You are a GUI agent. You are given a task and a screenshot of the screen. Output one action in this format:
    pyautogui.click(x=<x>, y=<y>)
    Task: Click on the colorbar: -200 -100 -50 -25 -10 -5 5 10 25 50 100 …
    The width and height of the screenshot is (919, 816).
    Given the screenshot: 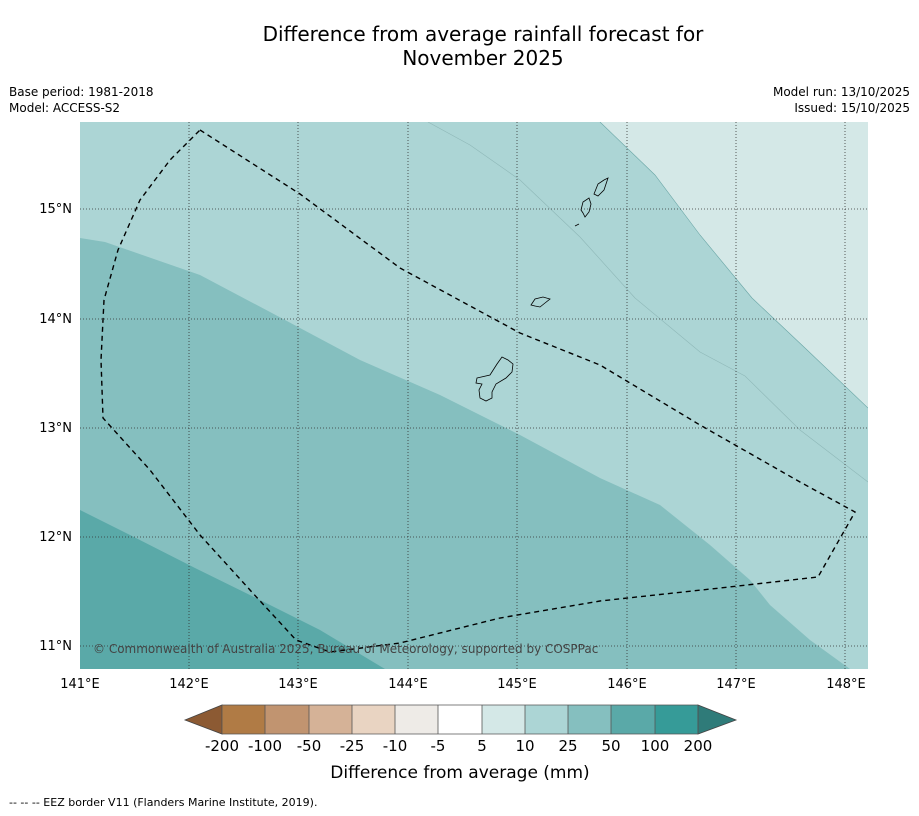 What is the action you would take?
    pyautogui.click(x=460, y=743)
    